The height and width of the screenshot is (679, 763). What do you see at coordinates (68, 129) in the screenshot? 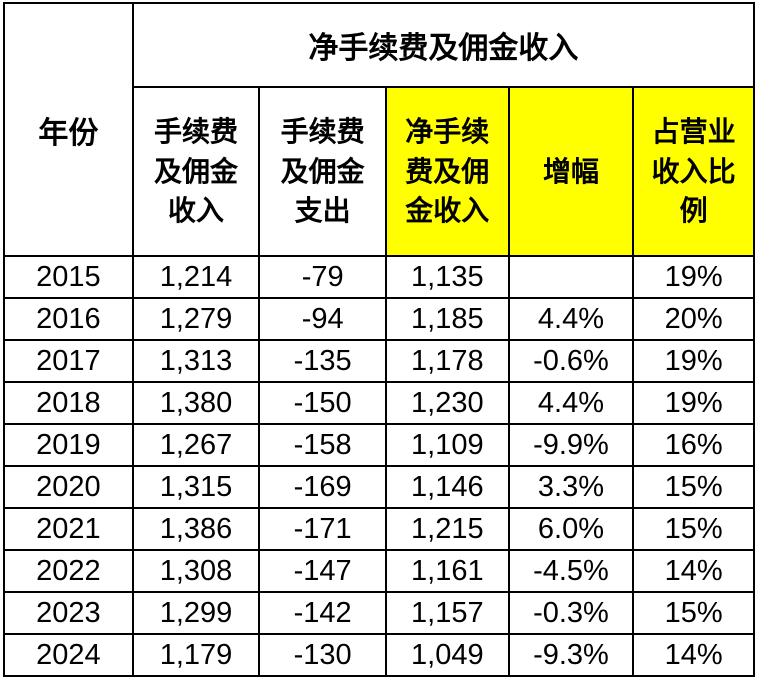
I see `year-column-header: 年份` at bounding box center [68, 129].